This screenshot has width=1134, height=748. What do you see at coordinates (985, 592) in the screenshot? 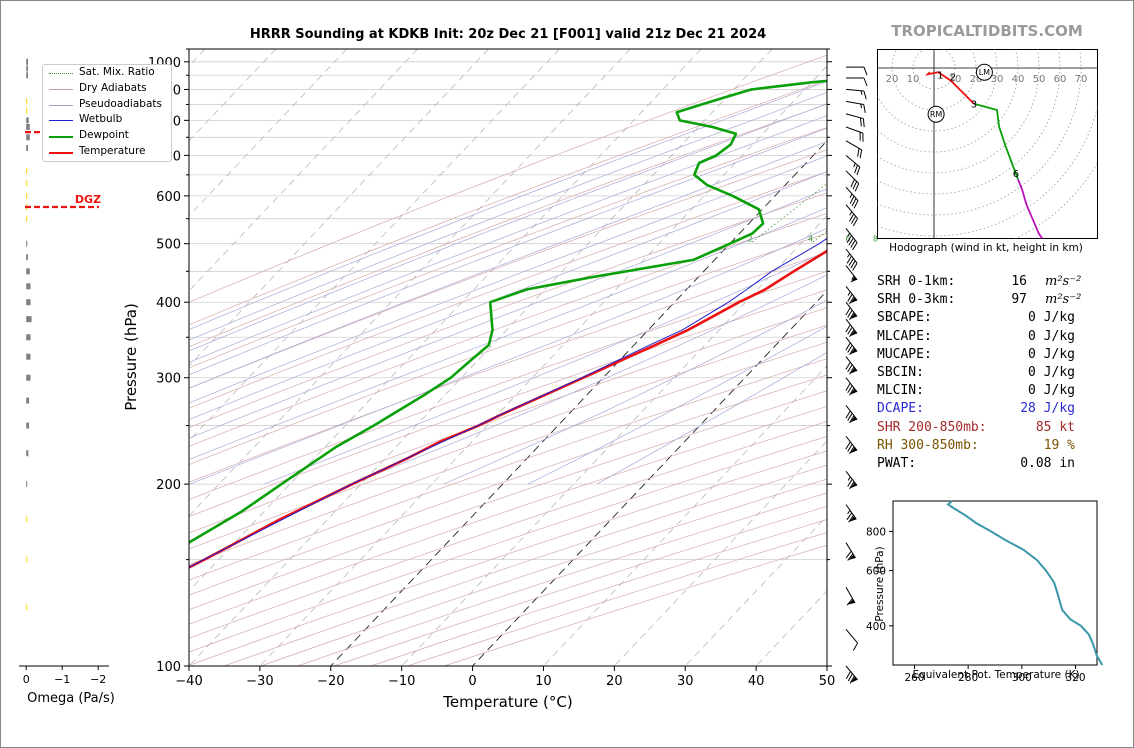
I see `theta-e-panel: 260 280 300 320 400 600 800` at bounding box center [985, 592].